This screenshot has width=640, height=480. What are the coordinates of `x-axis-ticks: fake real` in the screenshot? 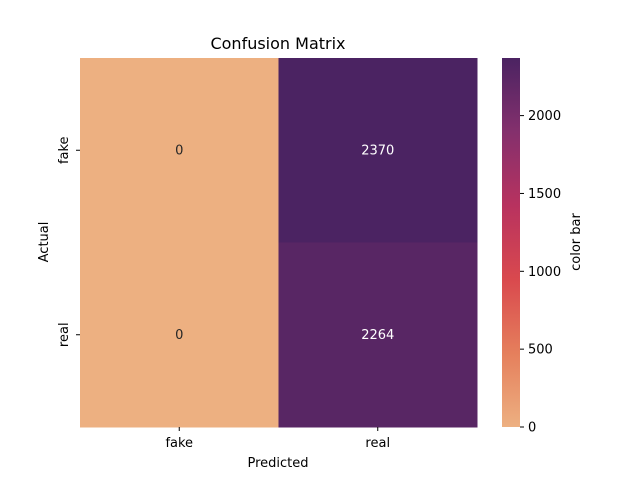 It's located at (277, 439).